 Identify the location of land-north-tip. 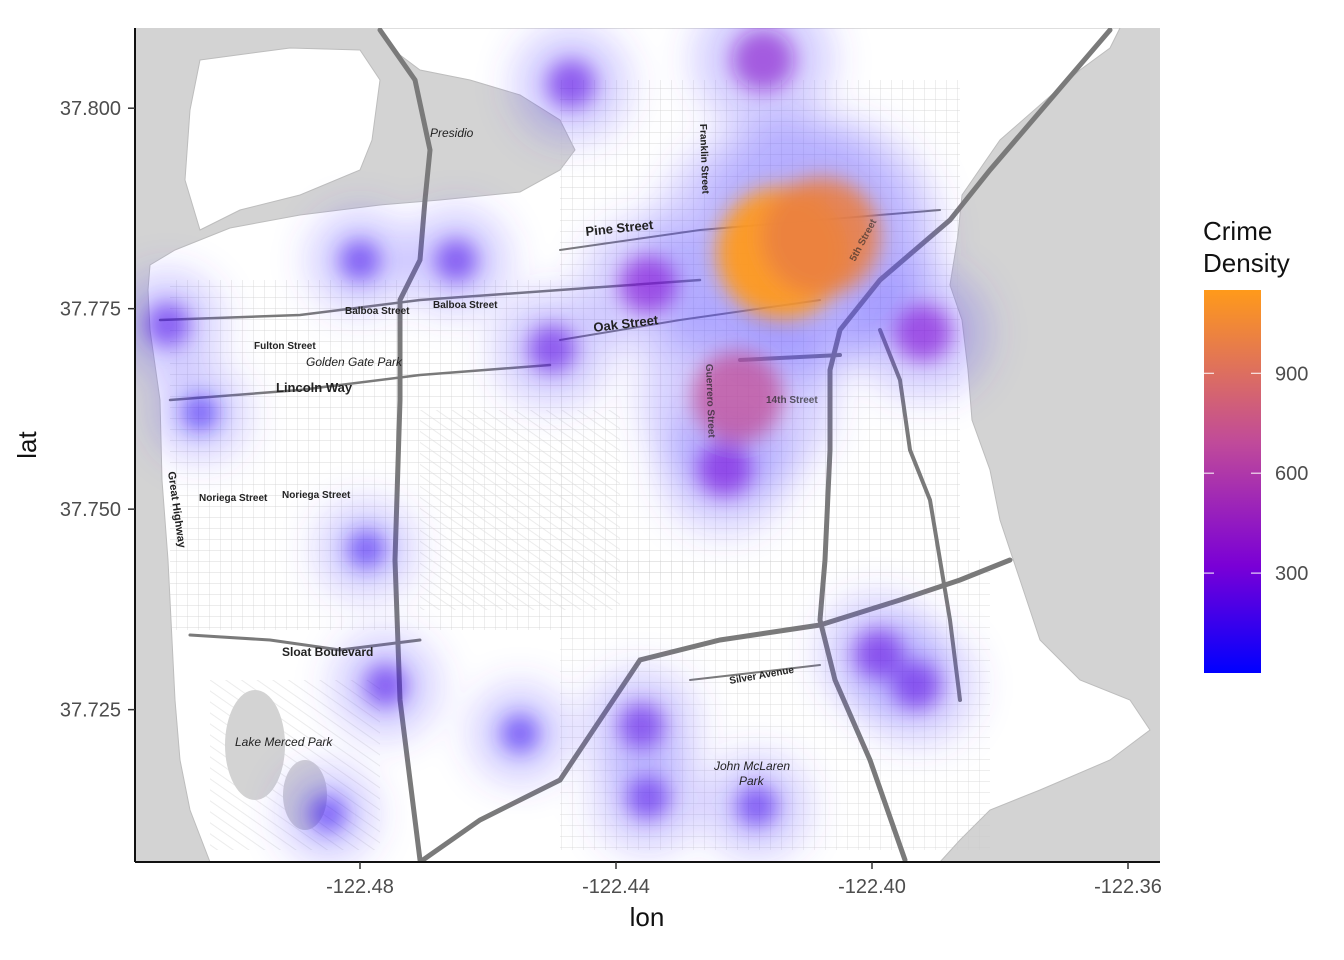
(282, 139).